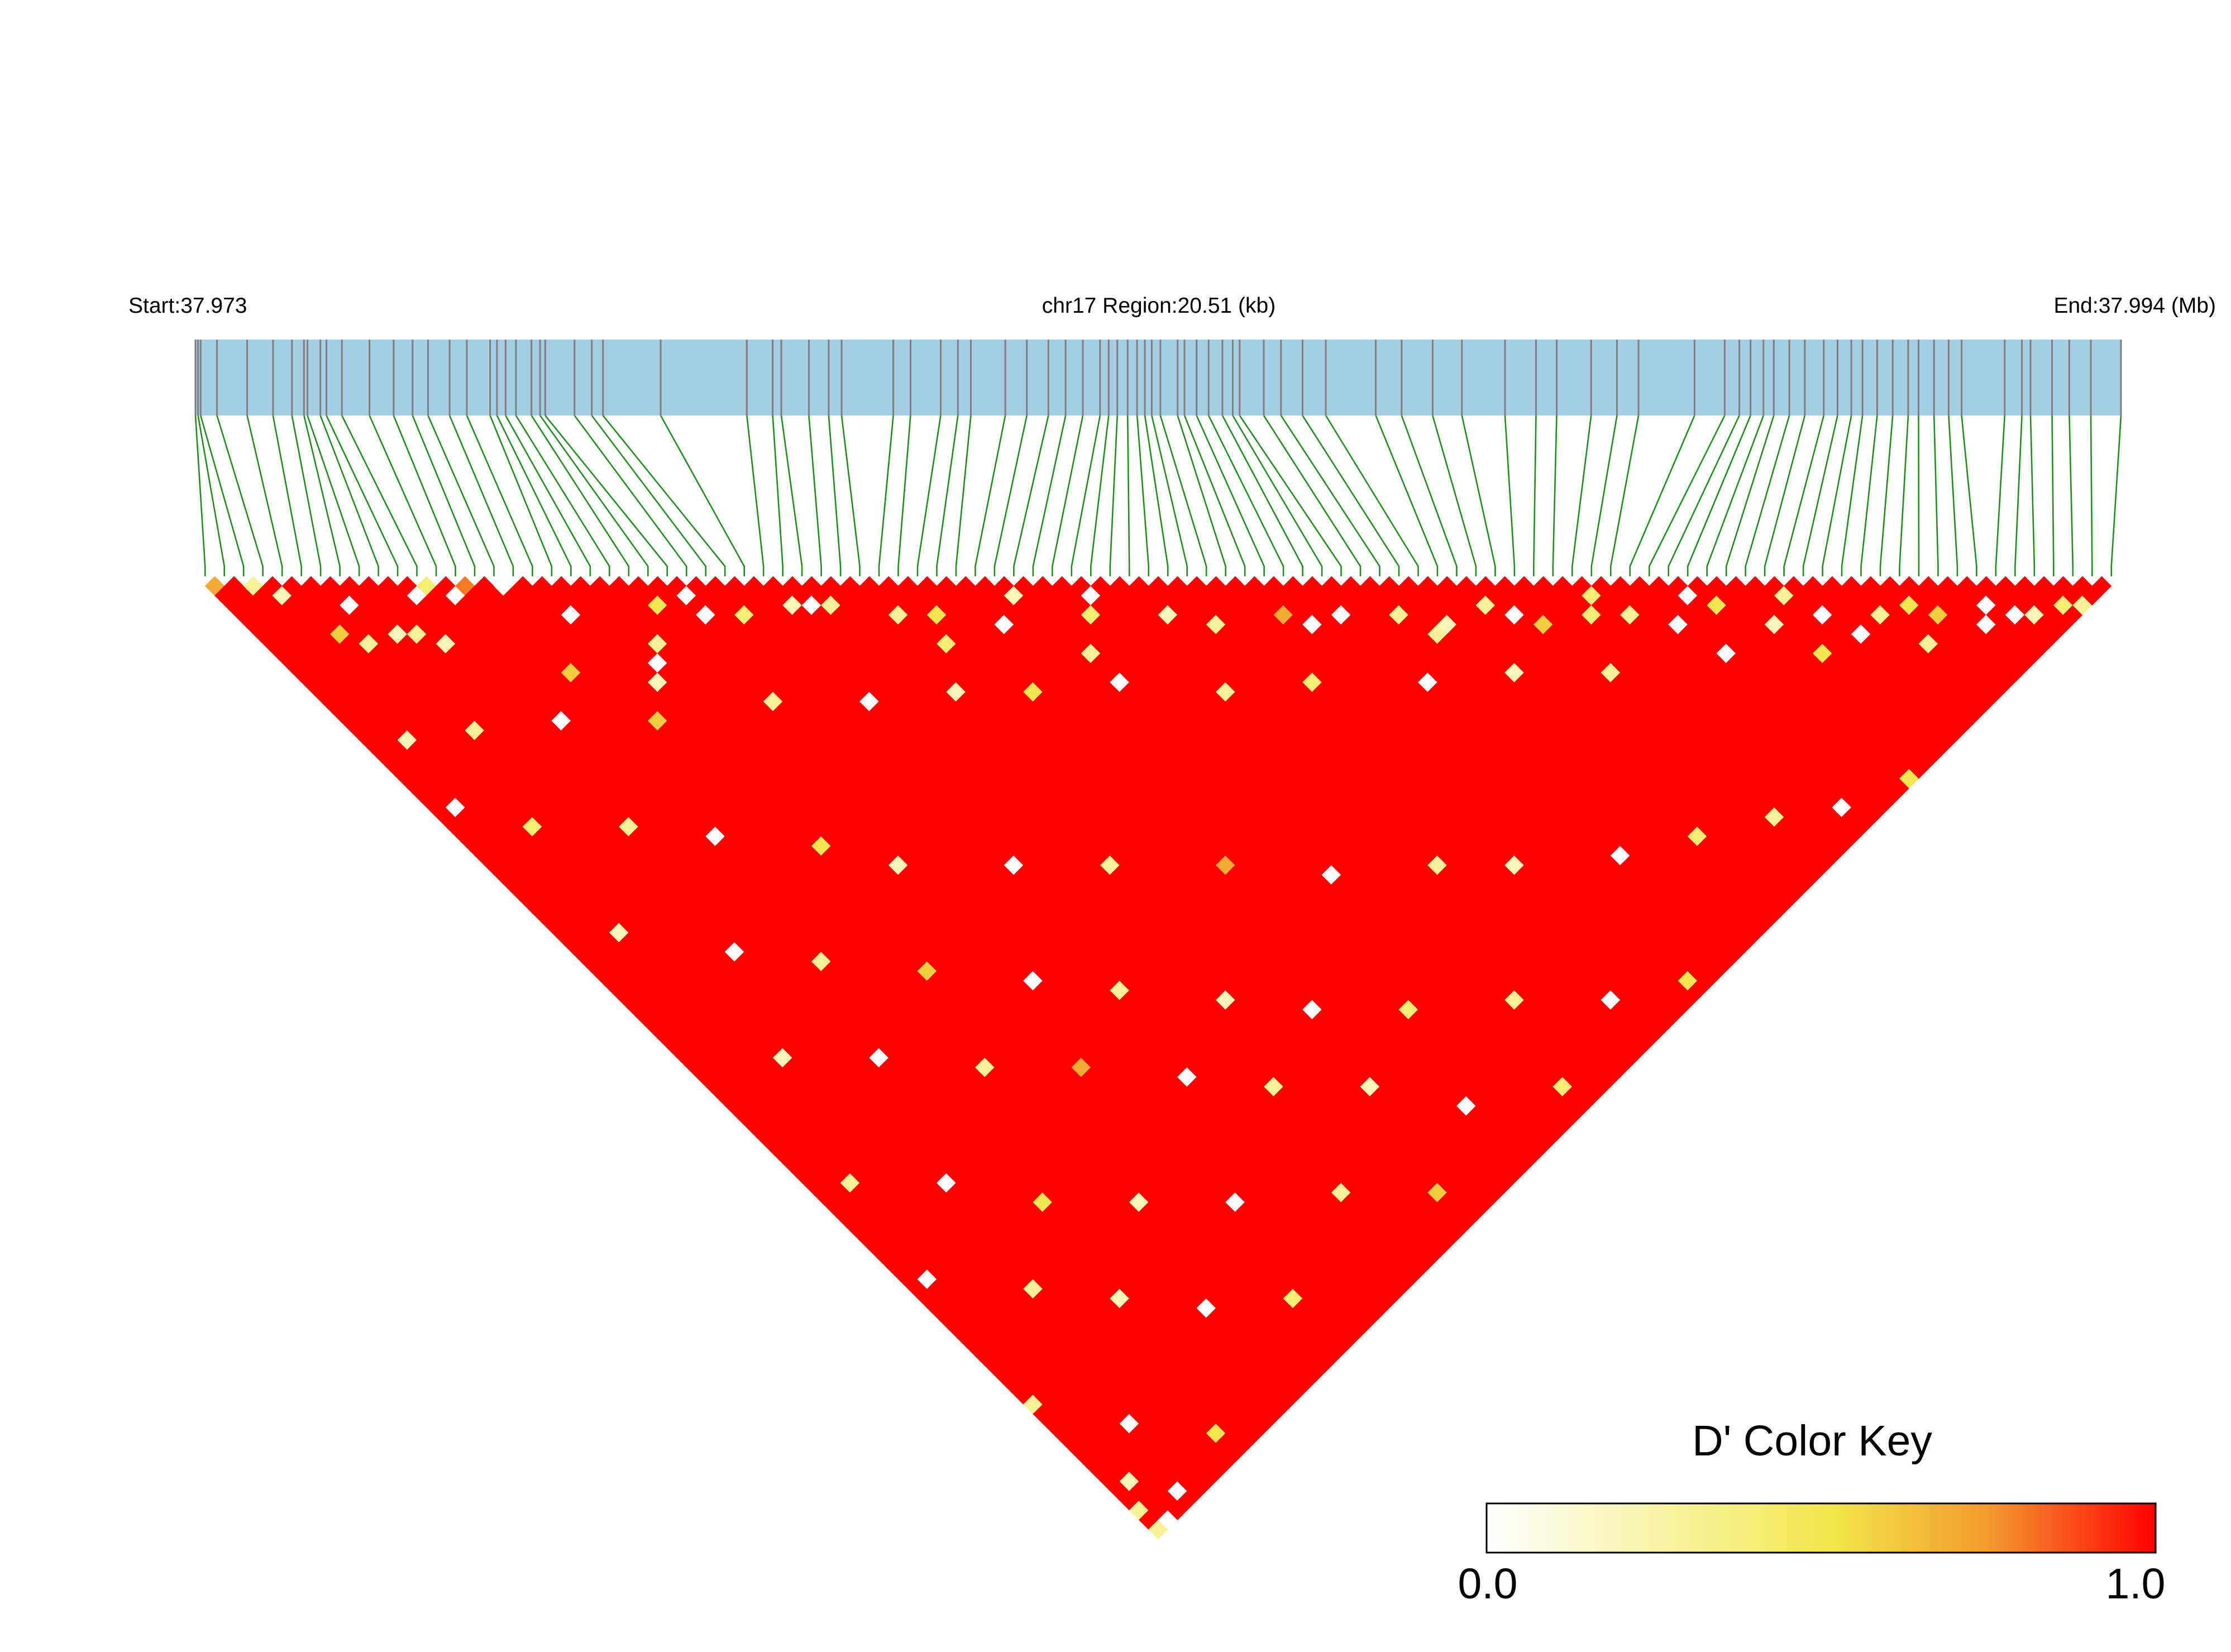  What do you see at coordinates (1158, 378) in the screenshot?
I see `snp-position-track` at bounding box center [1158, 378].